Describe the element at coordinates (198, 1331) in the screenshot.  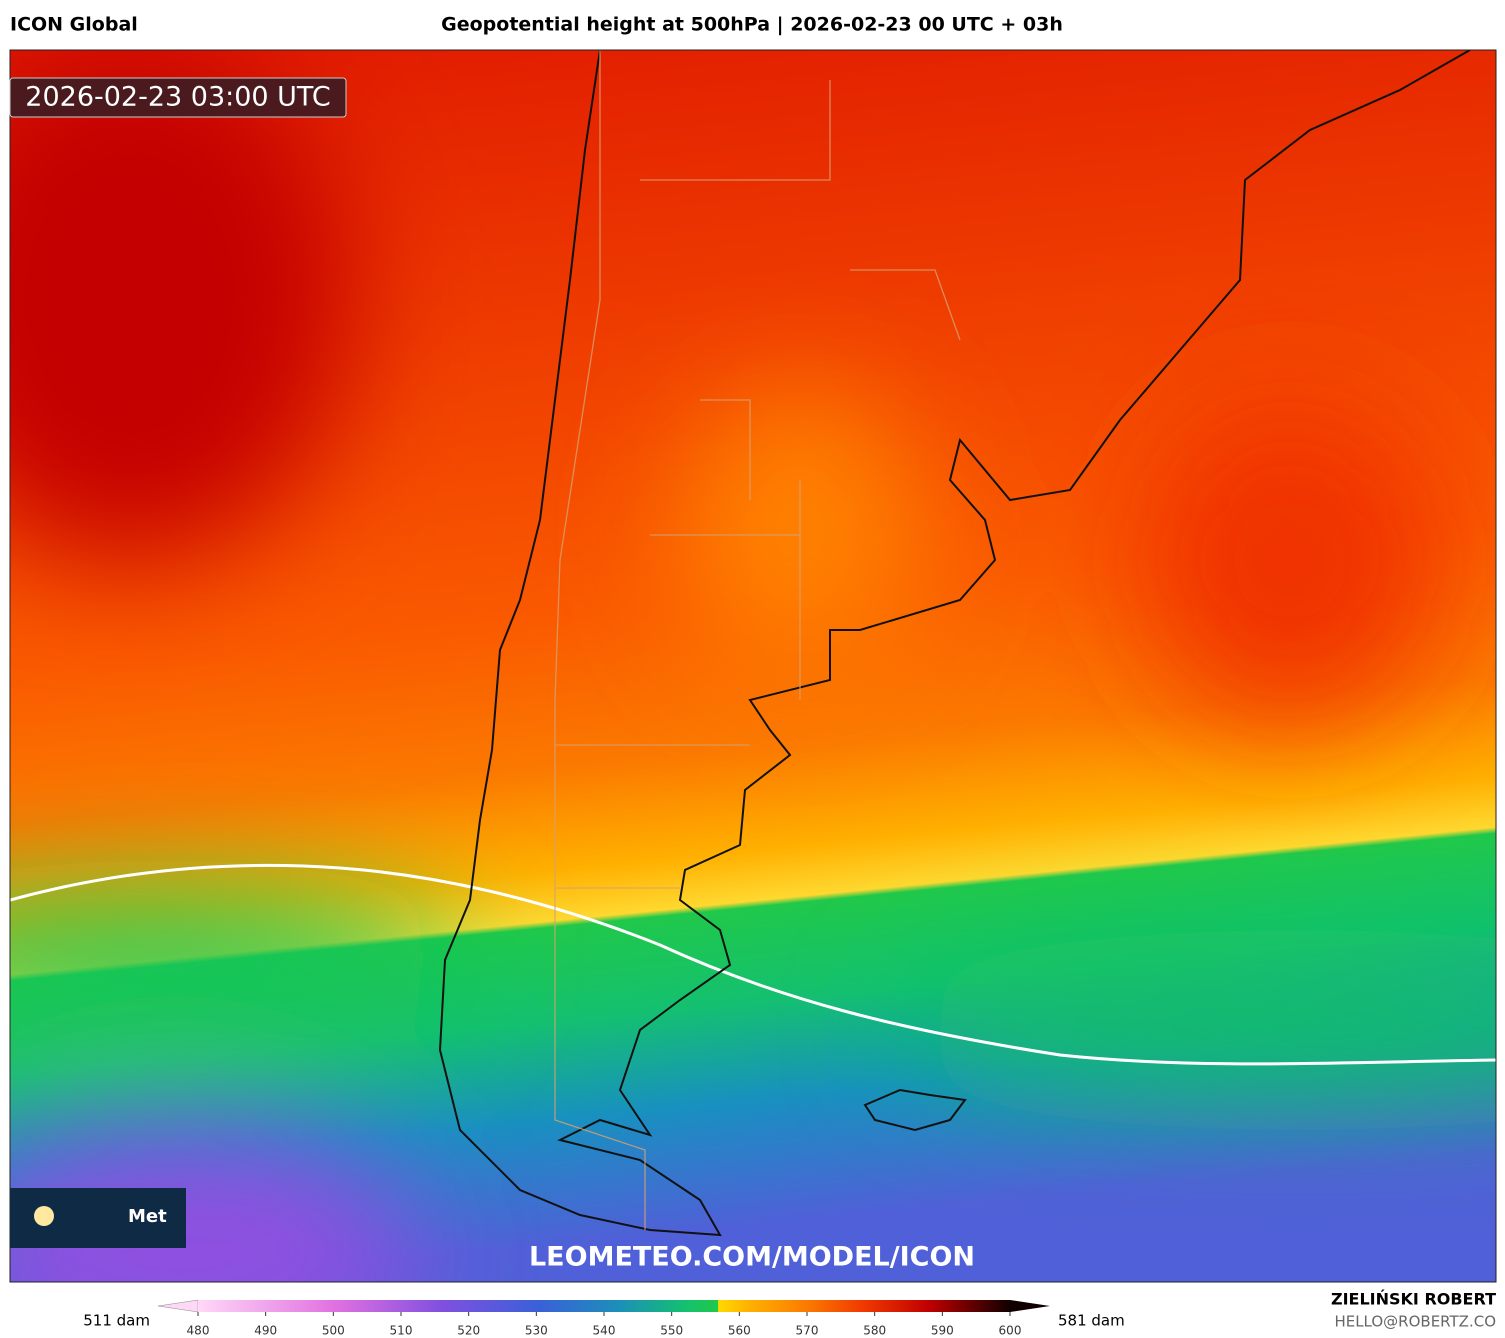
I see `colorbar-tick-label: 480` at that location.